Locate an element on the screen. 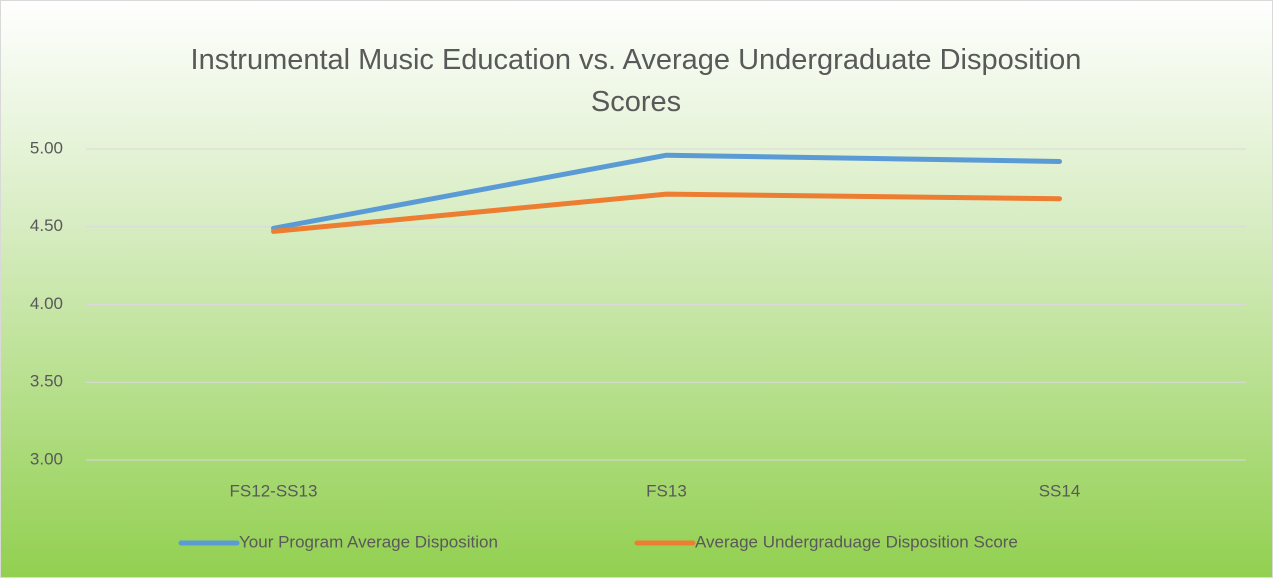  y-tick-label: 4.50 is located at coordinates (46, 225).